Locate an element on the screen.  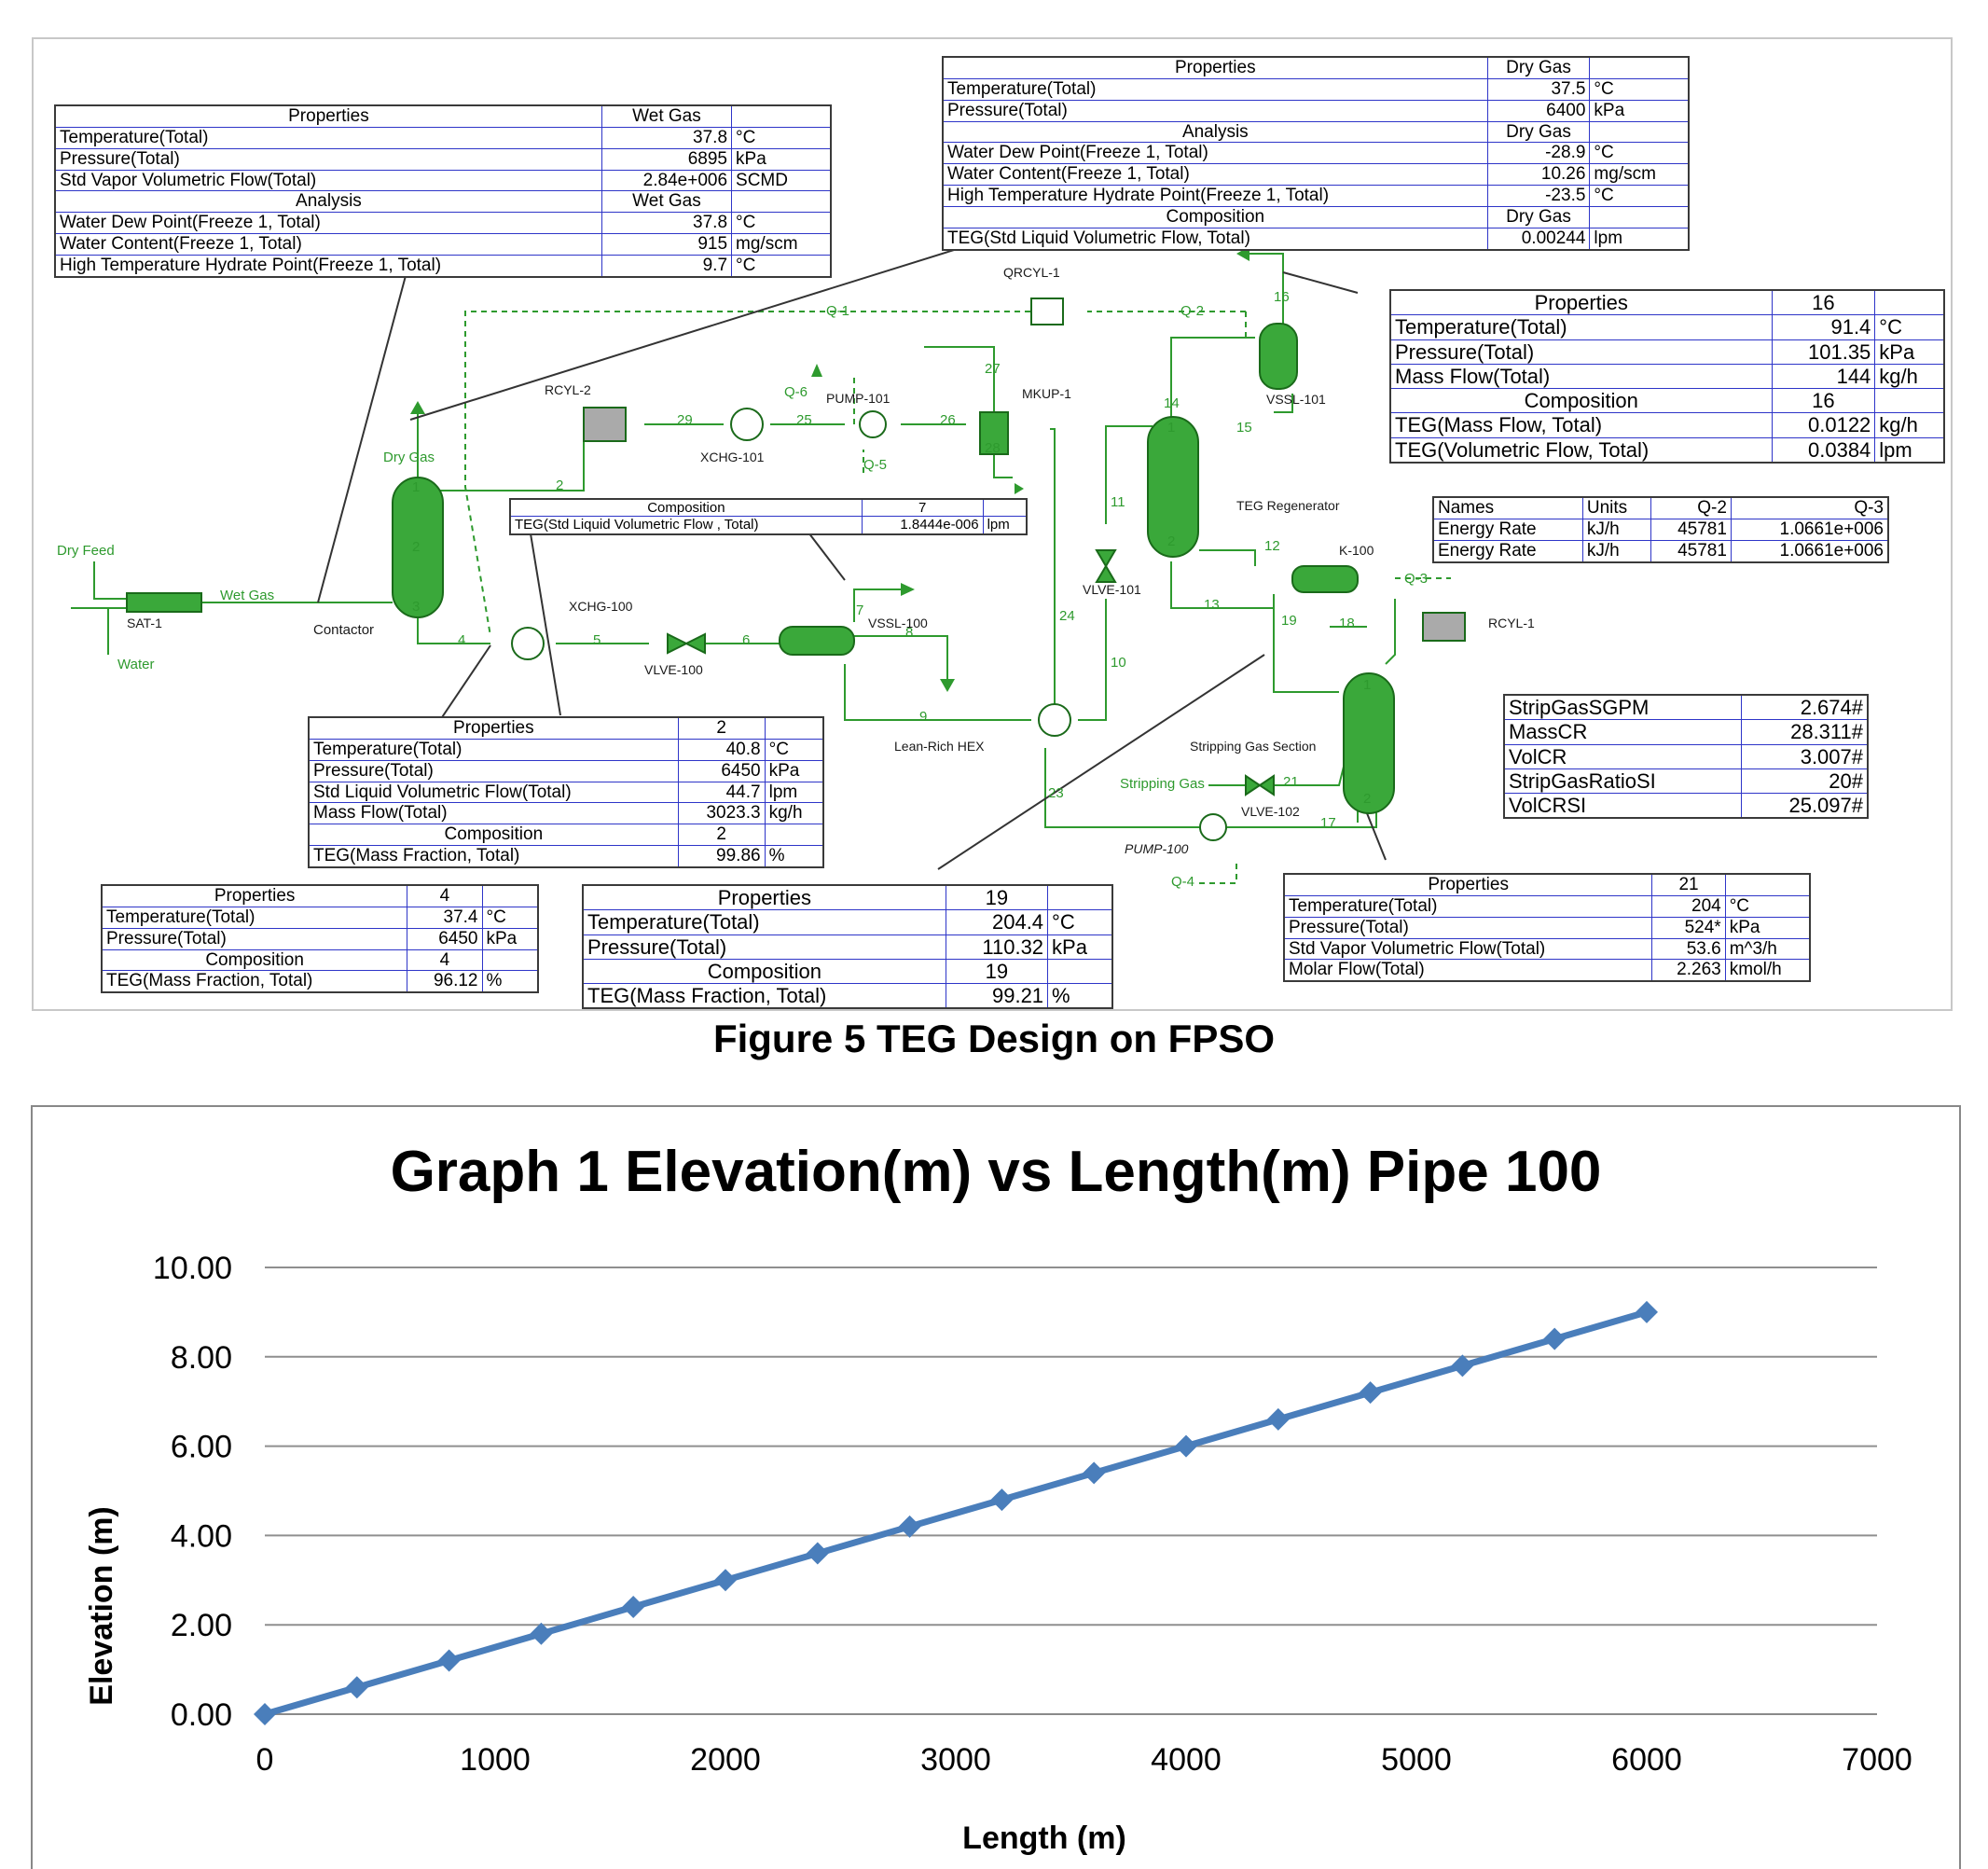
table-cell: 3023.3 is located at coordinates (721, 813).